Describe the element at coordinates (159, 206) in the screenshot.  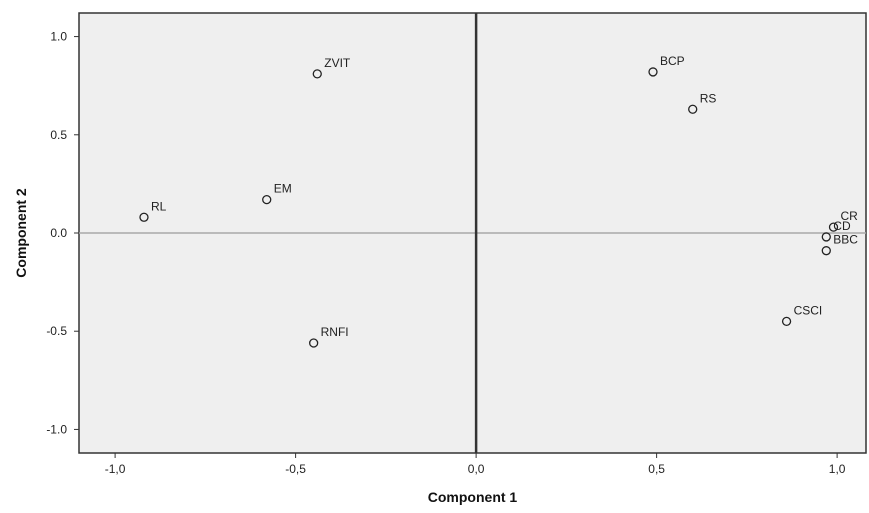
I see `point-label: RL` at that location.